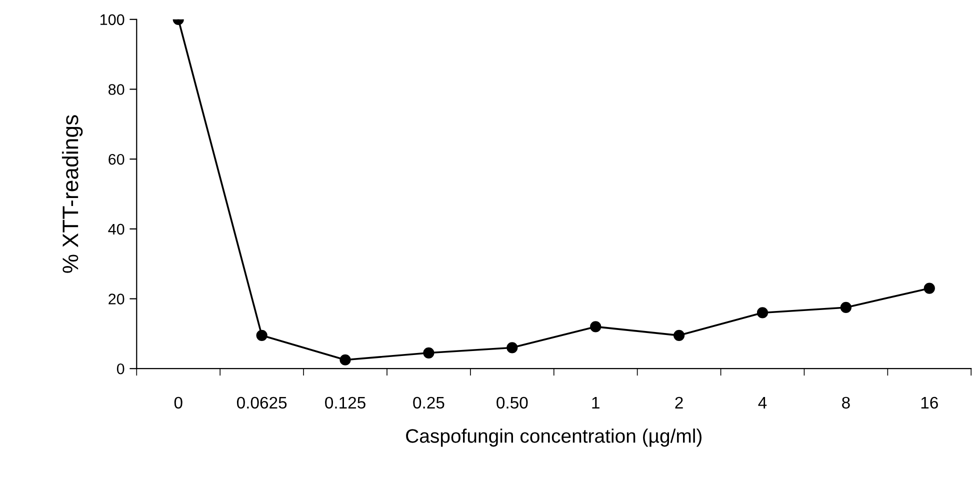 This screenshot has height=485, width=976. What do you see at coordinates (120, 368) in the screenshot?
I see `y-tick-label: 0` at bounding box center [120, 368].